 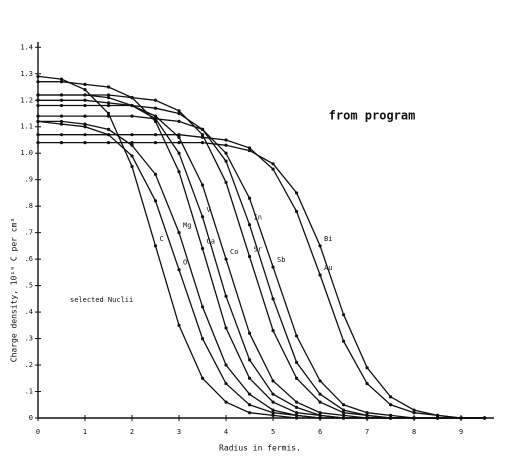 What do you see at coordinates (372, 116) in the screenshot?
I see `annotation: from program` at bounding box center [372, 116].